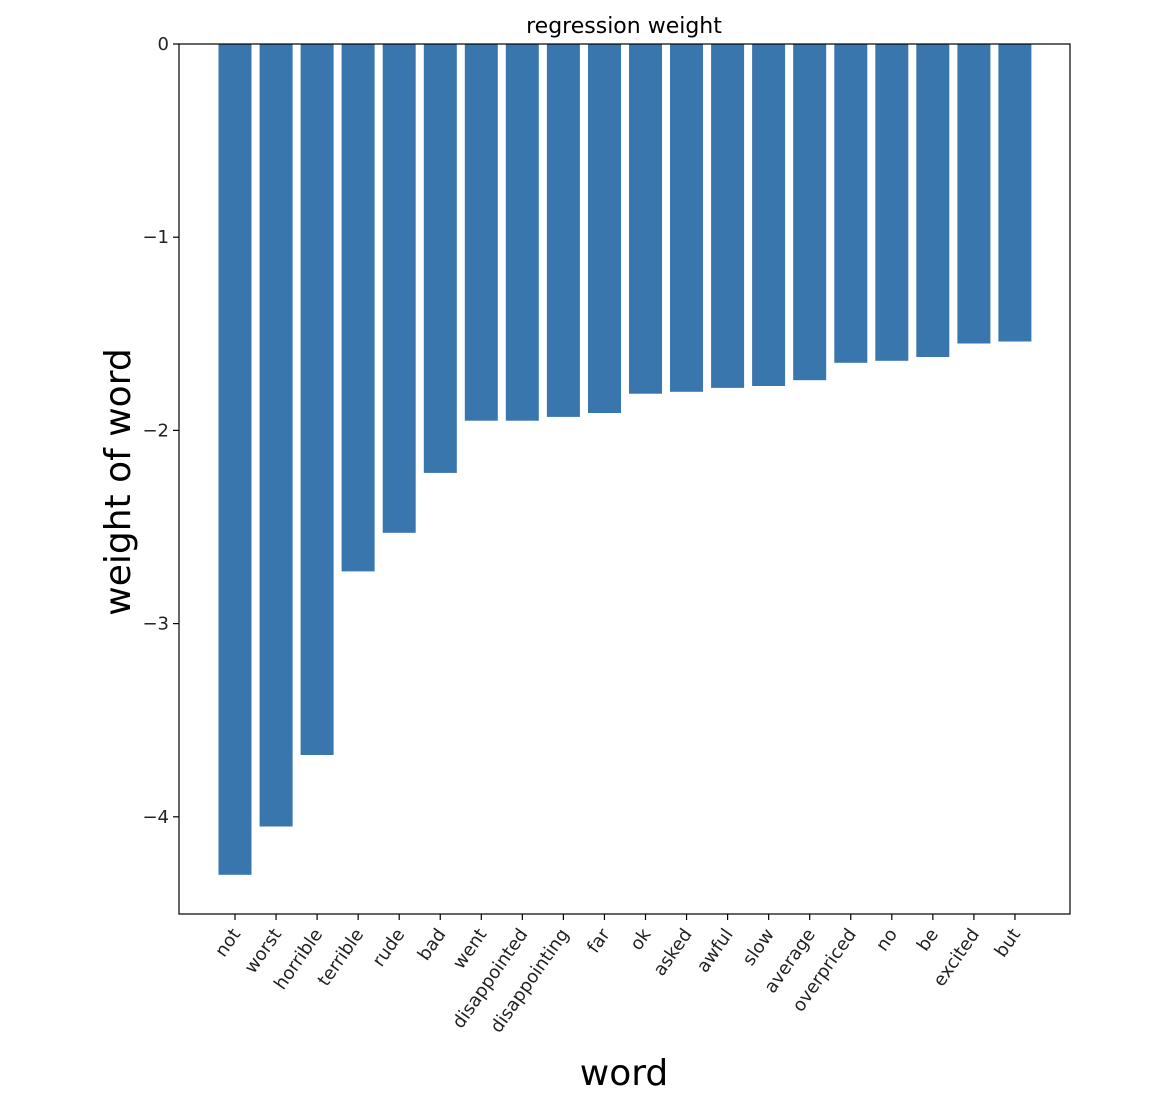 This screenshot has width=1171, height=1110. Describe the element at coordinates (624, 1073) in the screenshot. I see `x-axis-label: word` at that location.